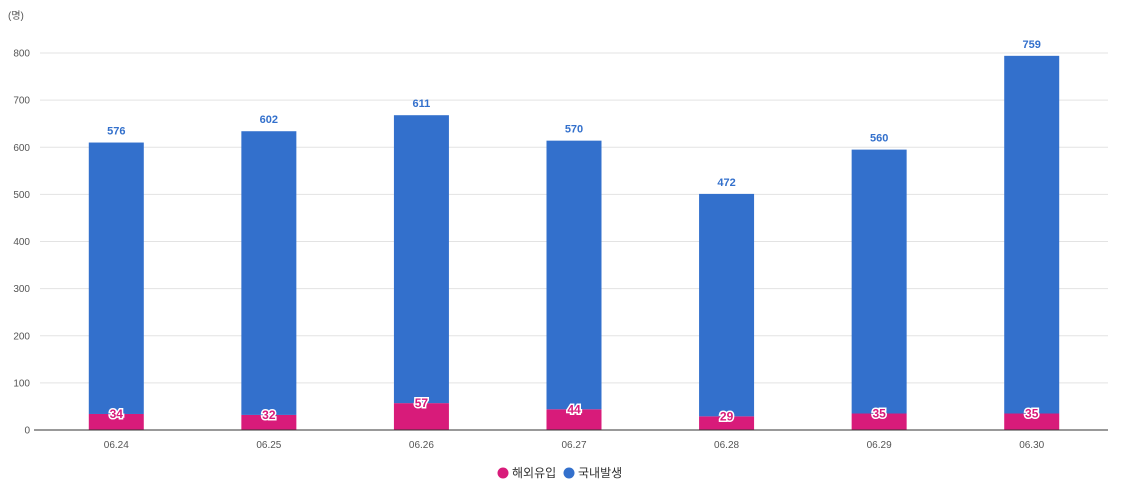 The width and height of the screenshot is (1126, 496). Describe the element at coordinates (574, 409) in the screenshot. I see `data-label-overseas: 44` at that location.